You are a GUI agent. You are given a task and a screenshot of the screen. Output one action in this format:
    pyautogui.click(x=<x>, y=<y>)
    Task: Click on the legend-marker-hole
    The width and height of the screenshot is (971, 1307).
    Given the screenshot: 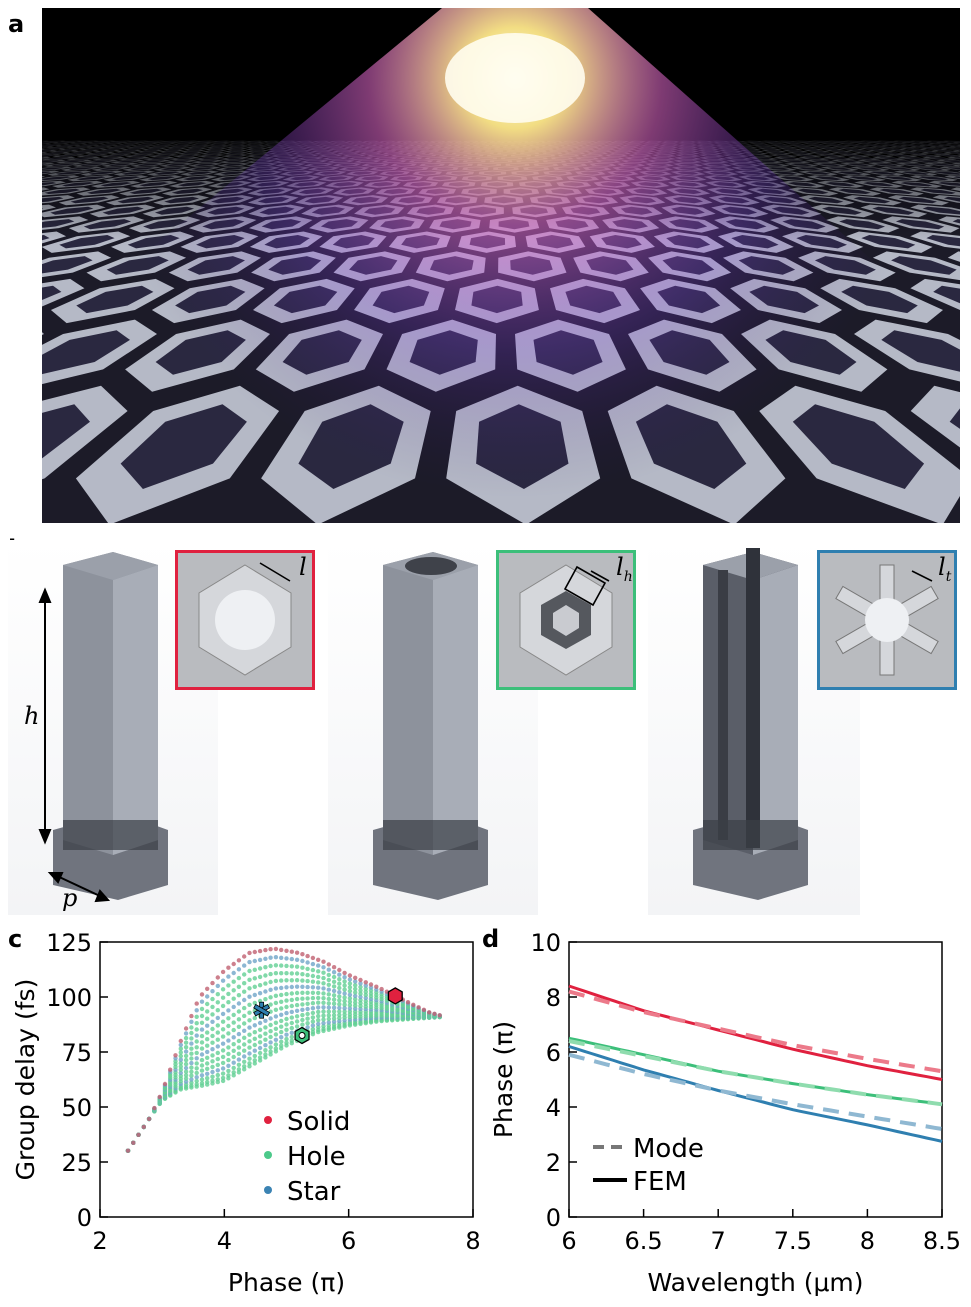 What is the action you would take?
    pyautogui.click(x=268, y=1155)
    